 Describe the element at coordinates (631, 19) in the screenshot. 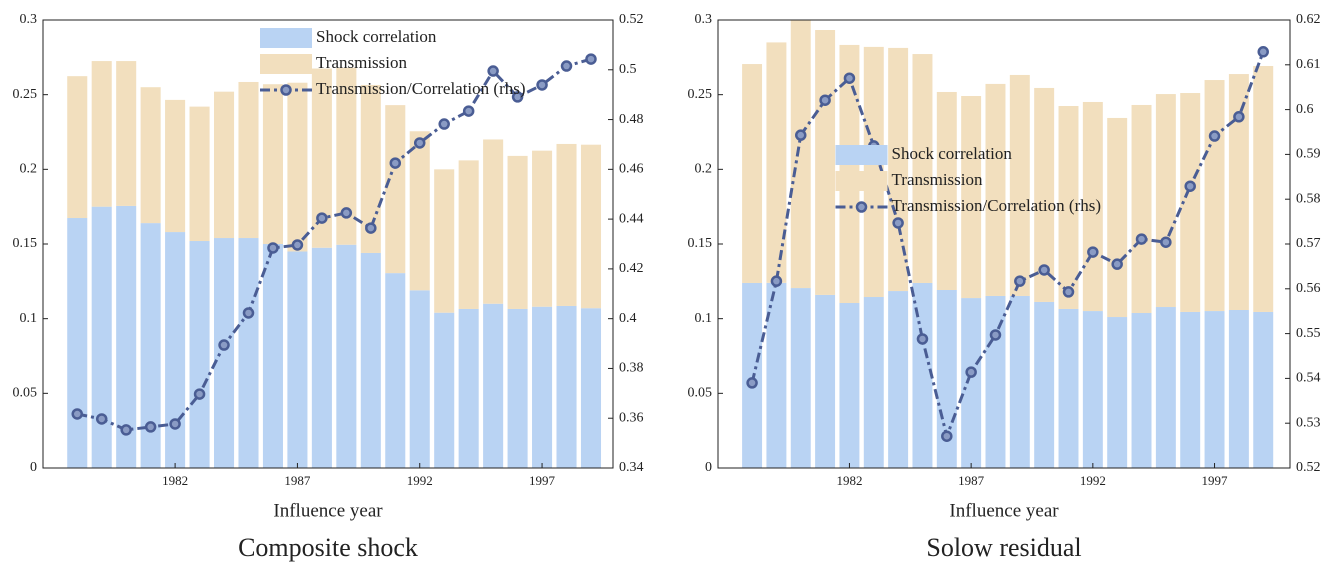

I see `y2-tick-label: 0.52` at that location.